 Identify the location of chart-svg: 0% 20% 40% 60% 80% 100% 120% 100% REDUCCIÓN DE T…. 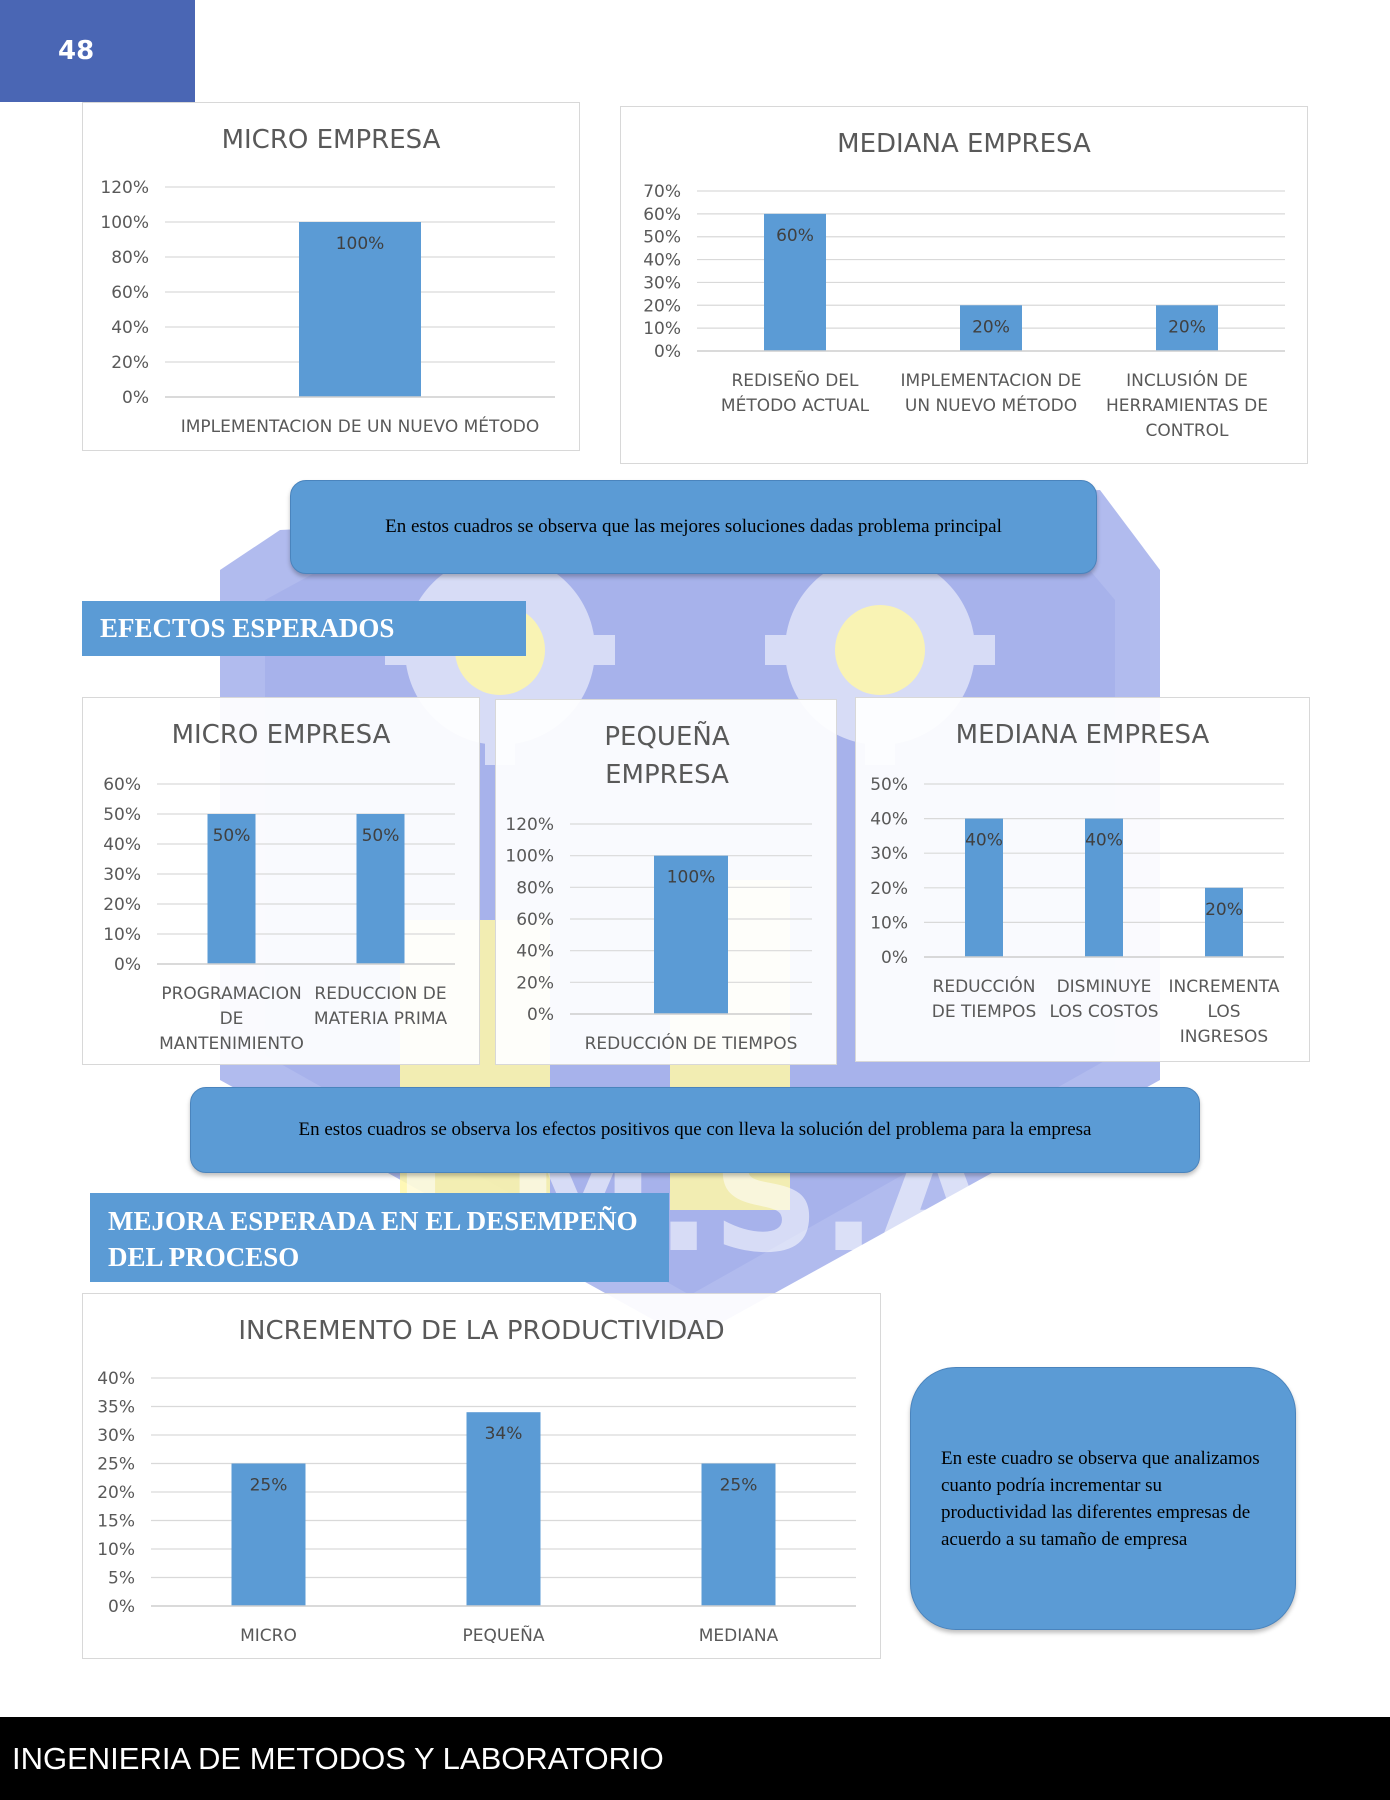
(658, 934).